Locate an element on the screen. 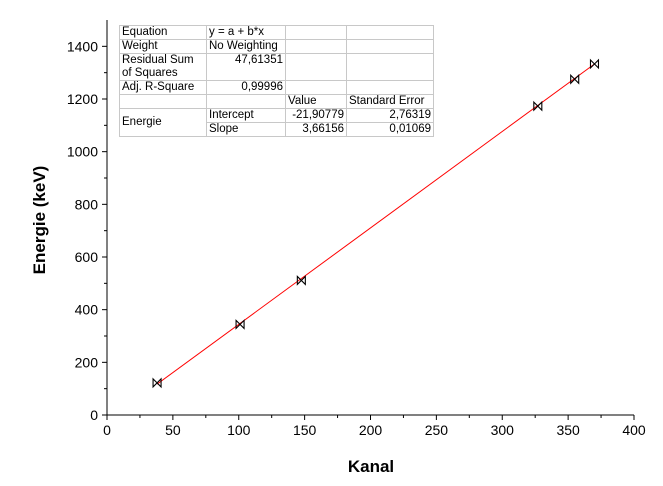 This screenshot has width=663, height=486. intercept-error: 2,76319 is located at coordinates (390, 115).